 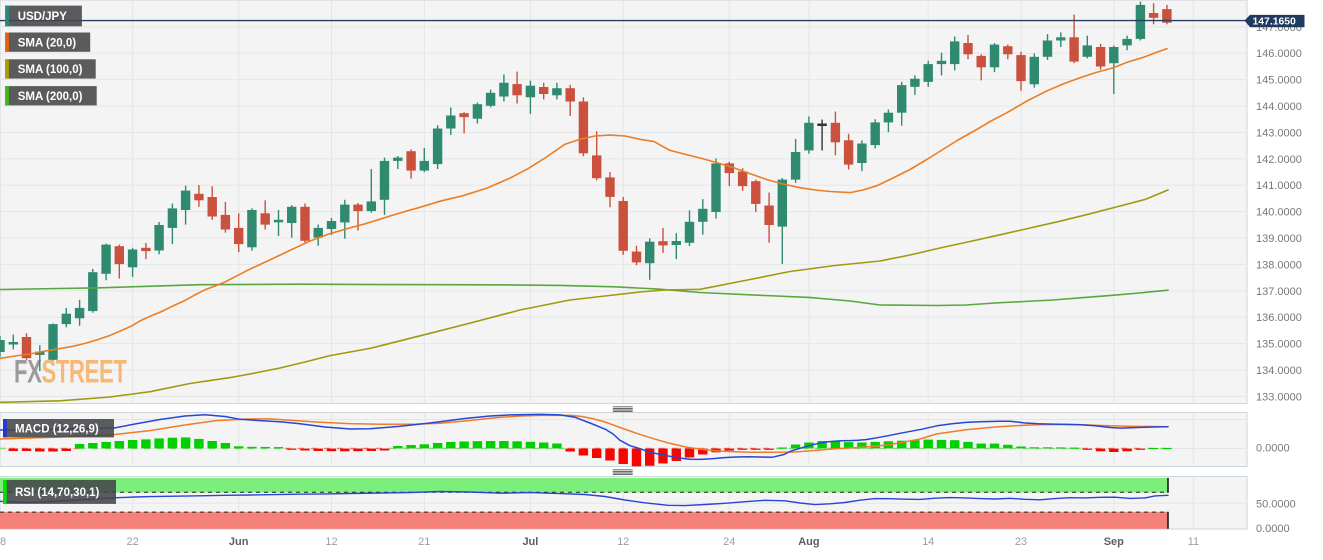 What do you see at coordinates (1279, 213) in the screenshot?
I see `svg-text: 140.0000` at bounding box center [1279, 213].